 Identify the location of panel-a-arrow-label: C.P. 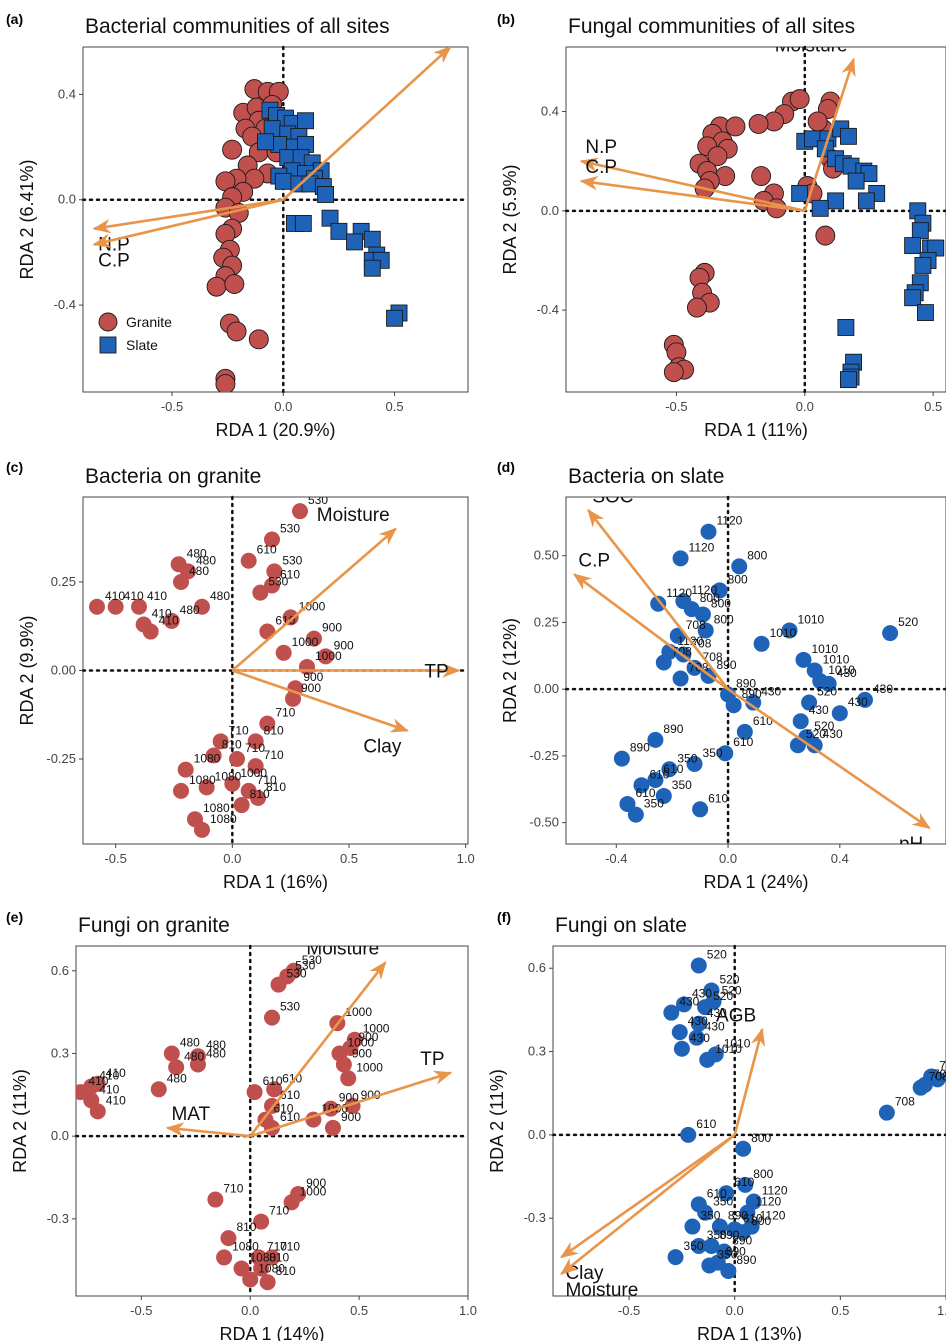
(114, 261).